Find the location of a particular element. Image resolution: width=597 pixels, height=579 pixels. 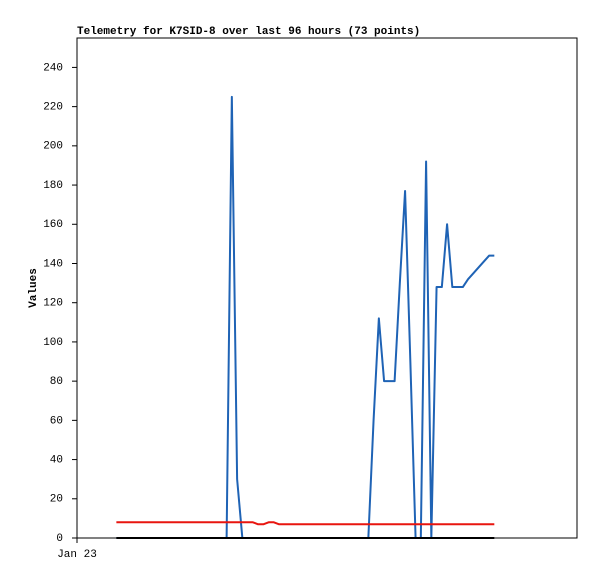

y-tick-label: 200 is located at coordinates (53, 147).